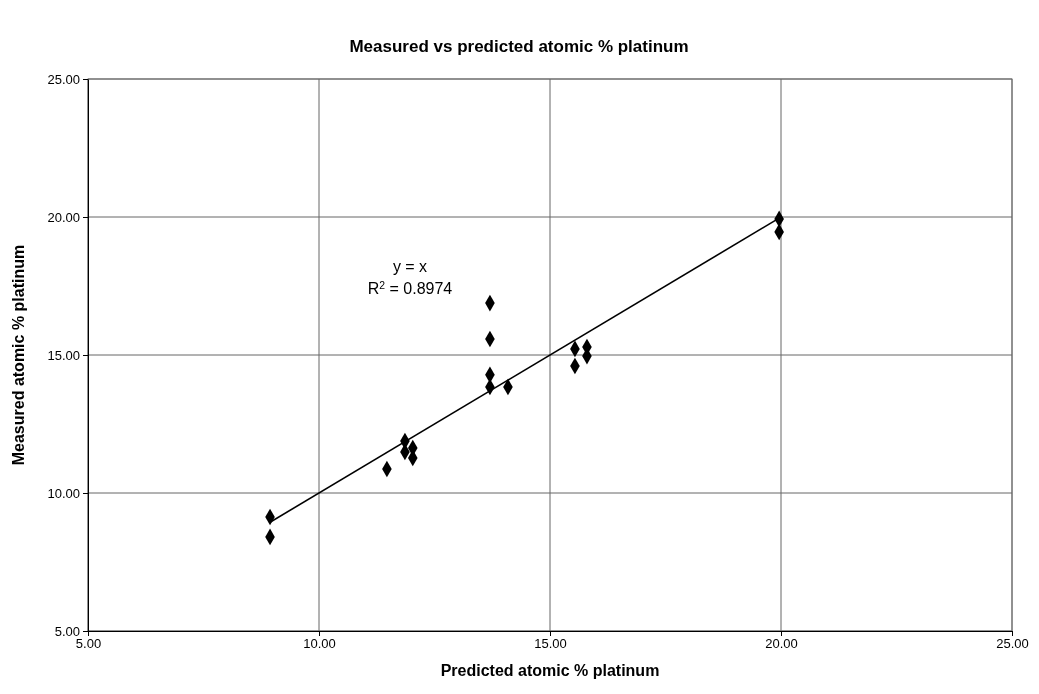 Image resolution: width=1039 pixels, height=694 pixels. What do you see at coordinates (550, 644) in the screenshot?
I see `x-tick-label: 15.00` at bounding box center [550, 644].